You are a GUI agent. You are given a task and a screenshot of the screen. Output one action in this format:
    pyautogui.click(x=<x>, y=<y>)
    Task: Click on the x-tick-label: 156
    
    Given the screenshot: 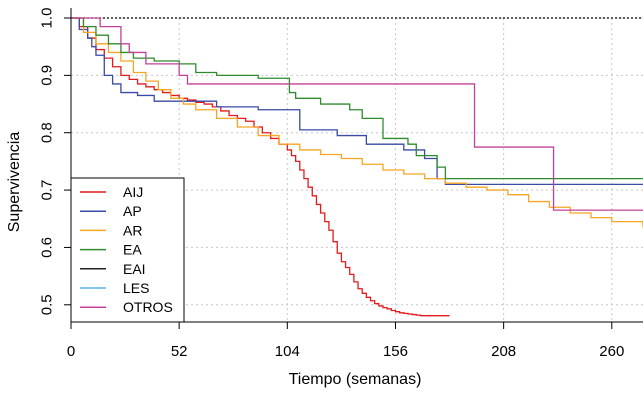 What is the action you would take?
    pyautogui.click(x=395, y=351)
    